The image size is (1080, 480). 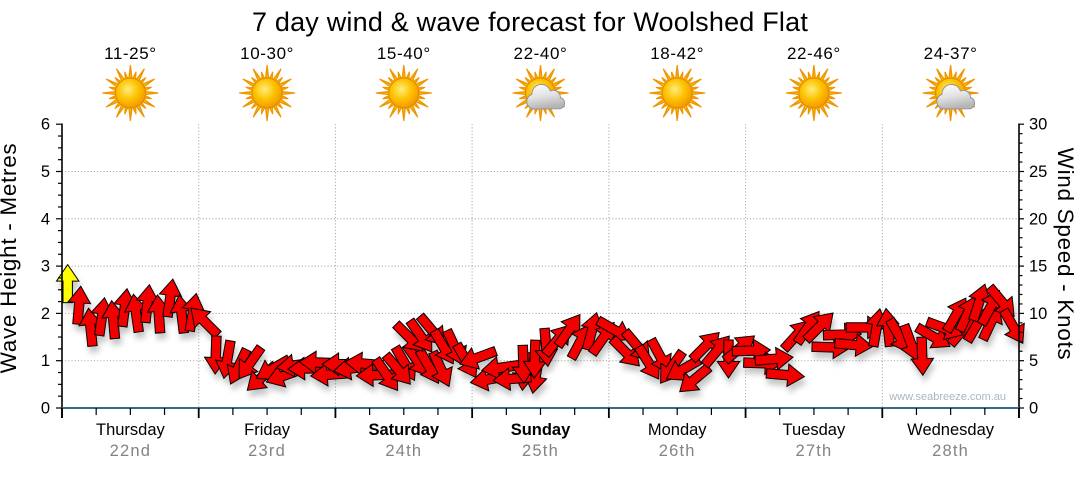 What do you see at coordinates (540, 451) in the screenshot?
I see `svg-text: 25th` at bounding box center [540, 451].